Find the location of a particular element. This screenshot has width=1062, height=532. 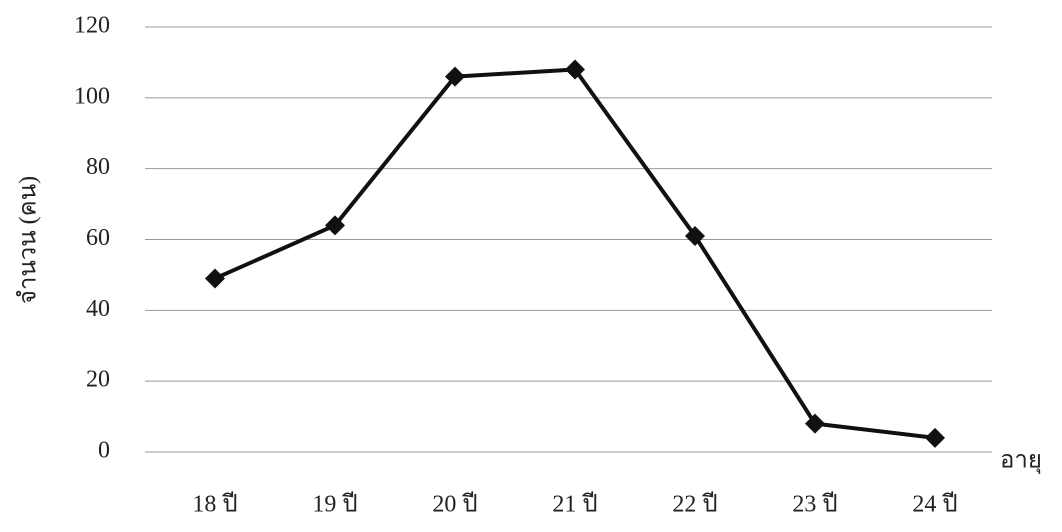

y-tick-label: 100 is located at coordinates (92, 96).